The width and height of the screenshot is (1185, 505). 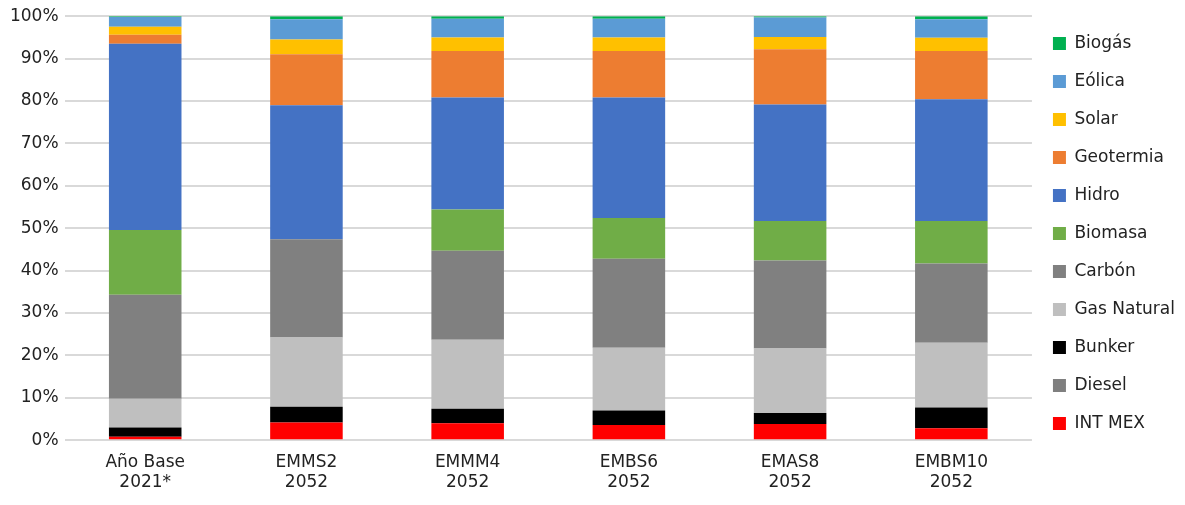 What do you see at coordinates (951, 471) in the screenshot?
I see `x-tick-label: EMBM10 2052` at bounding box center [951, 471].